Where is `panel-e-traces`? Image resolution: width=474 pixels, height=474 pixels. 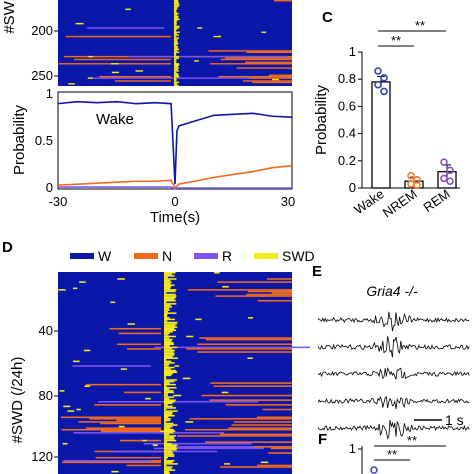 panel-e-traces is located at coordinates (393, 375).